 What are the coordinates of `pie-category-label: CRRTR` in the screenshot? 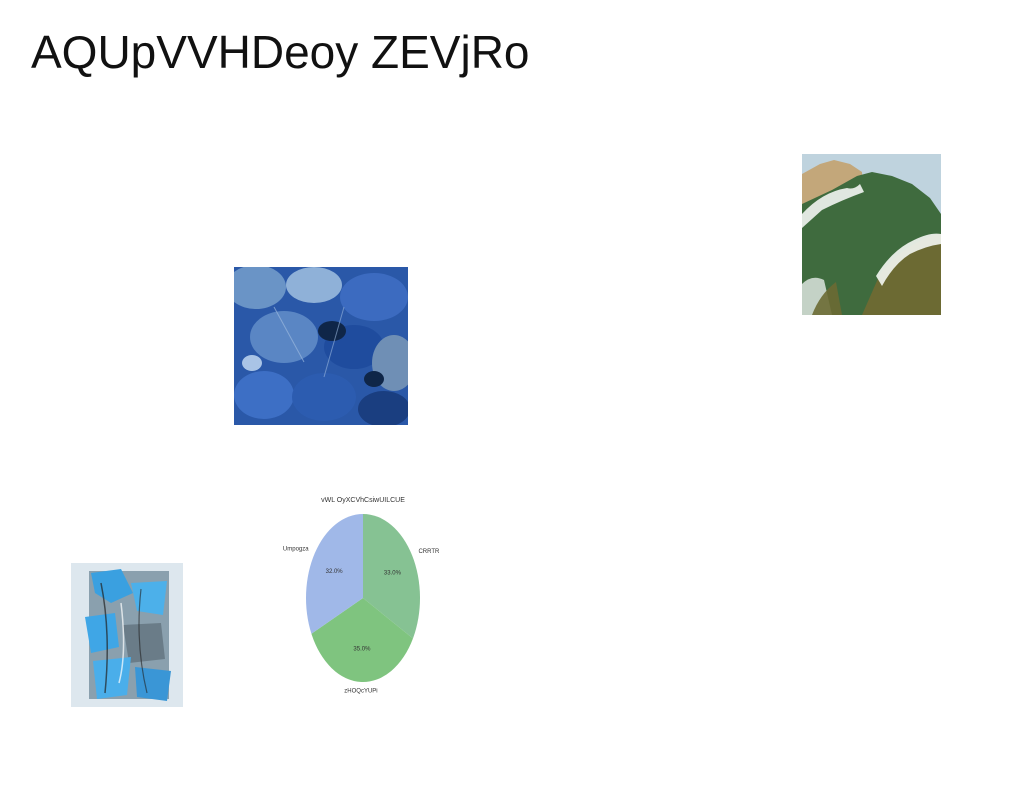 It's located at (429, 552).